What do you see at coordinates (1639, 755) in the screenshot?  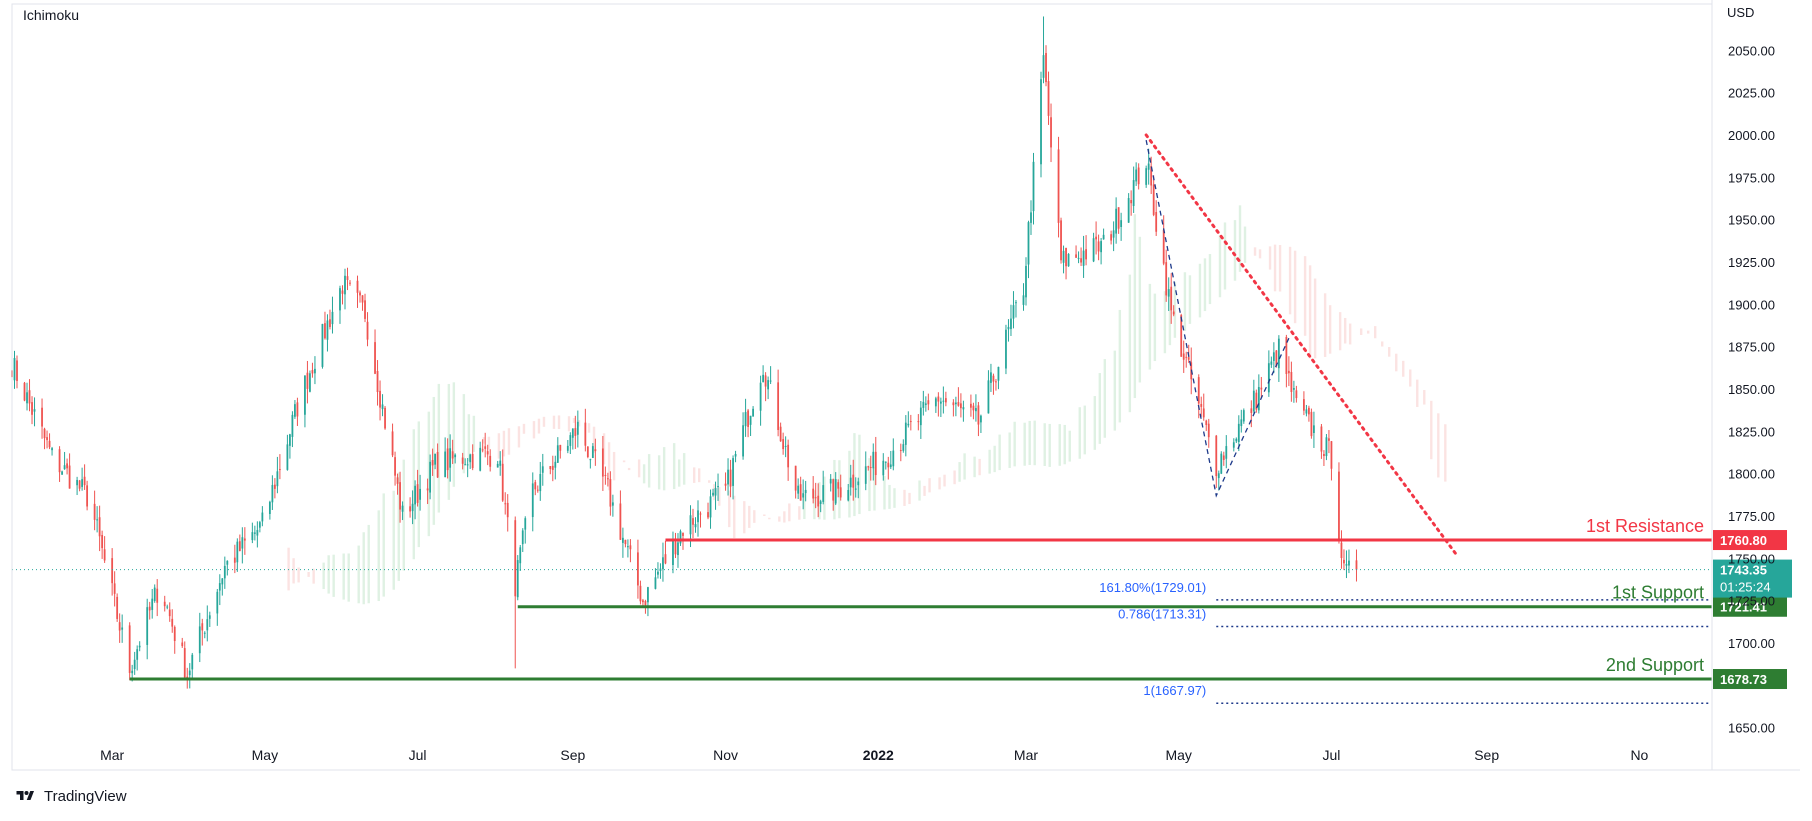 I see `x-tick-label: No` at bounding box center [1639, 755].